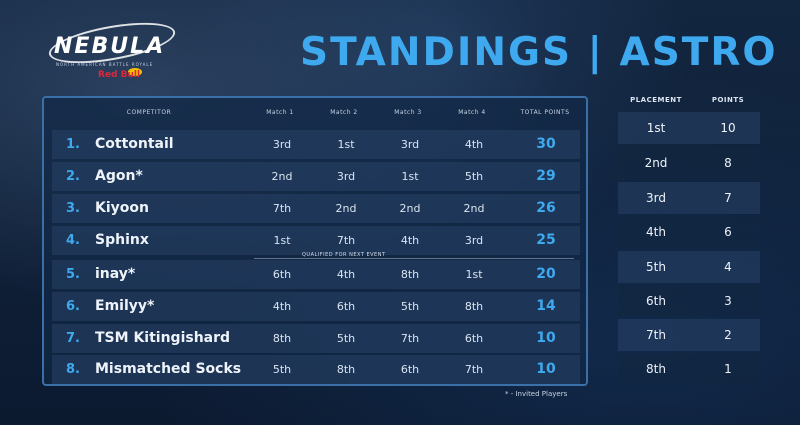 The height and width of the screenshot is (425, 800). Describe the element at coordinates (73, 144) in the screenshot. I see `row-rank: 1.` at that location.